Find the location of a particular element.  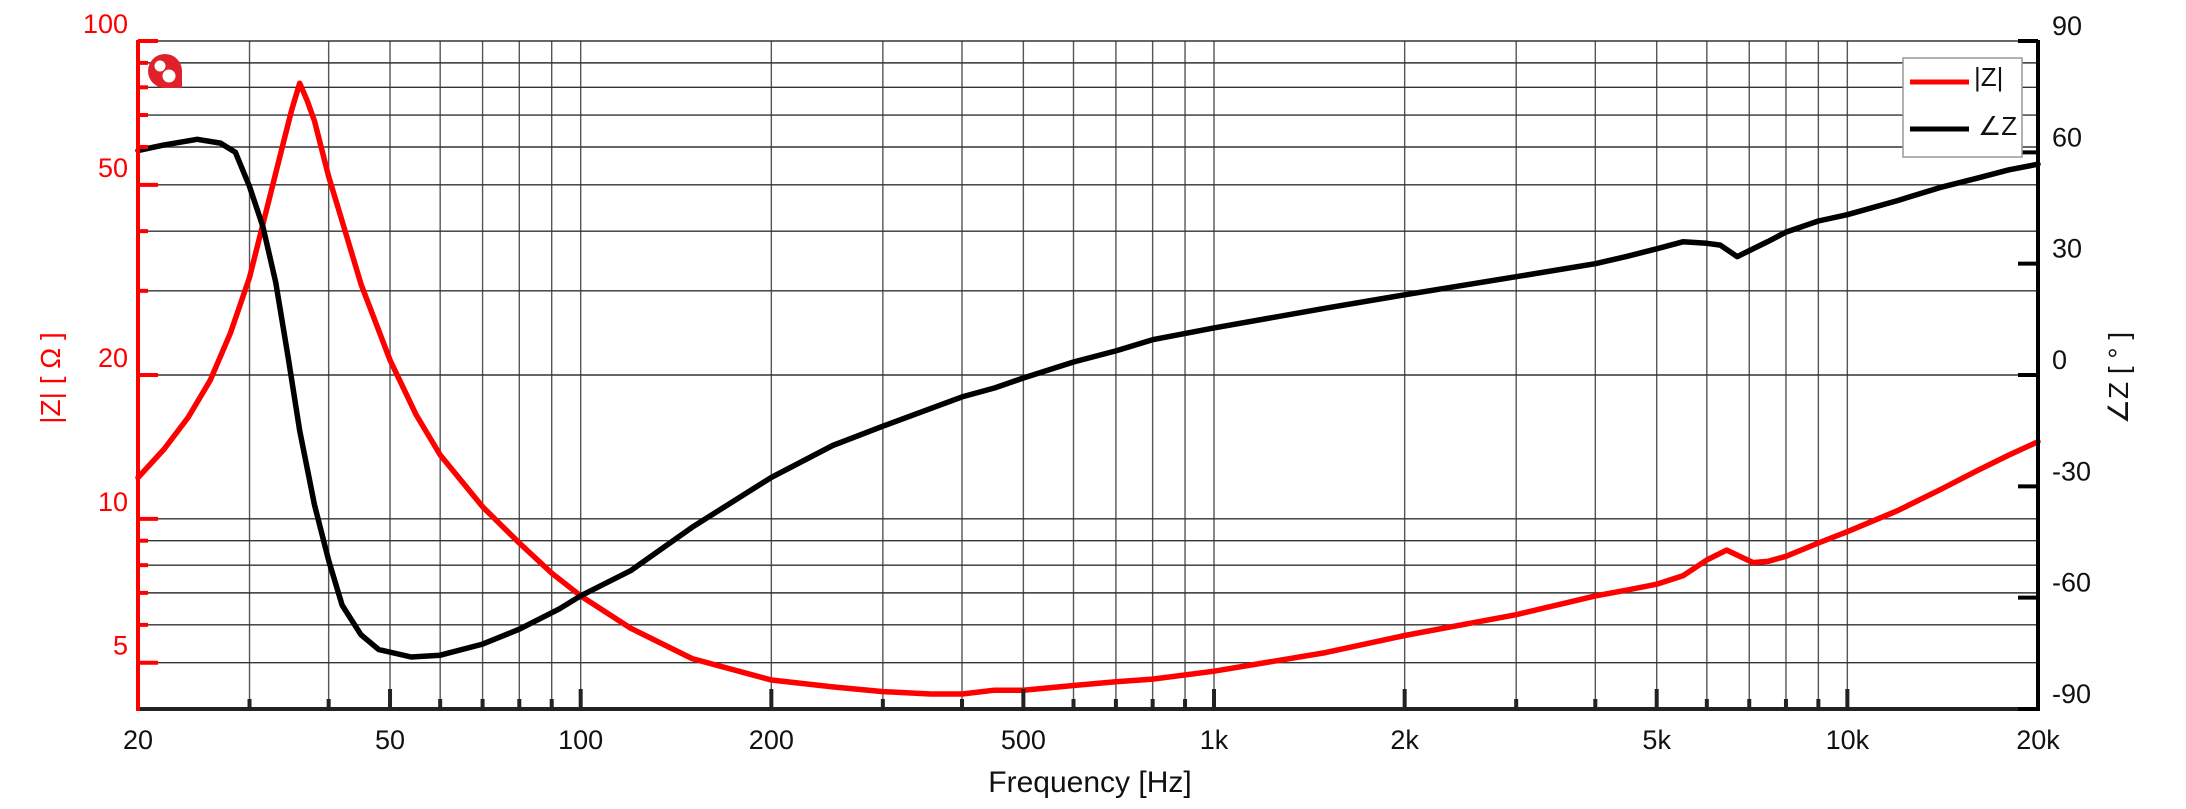

x-tick-label: 20 is located at coordinates (138, 740).